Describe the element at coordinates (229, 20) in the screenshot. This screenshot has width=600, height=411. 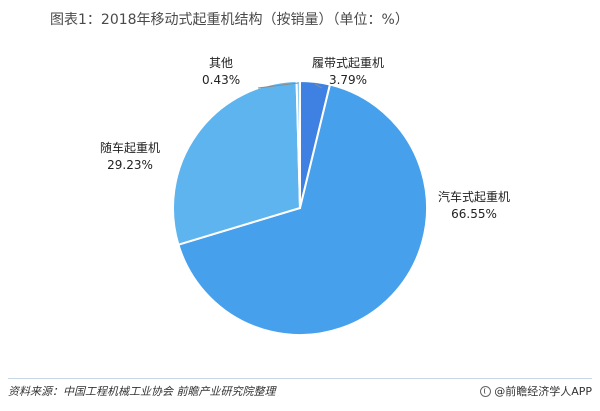
I see `chart-title: 图表1：2018年移动式起重机结构（按销量）（单位：%）` at that location.